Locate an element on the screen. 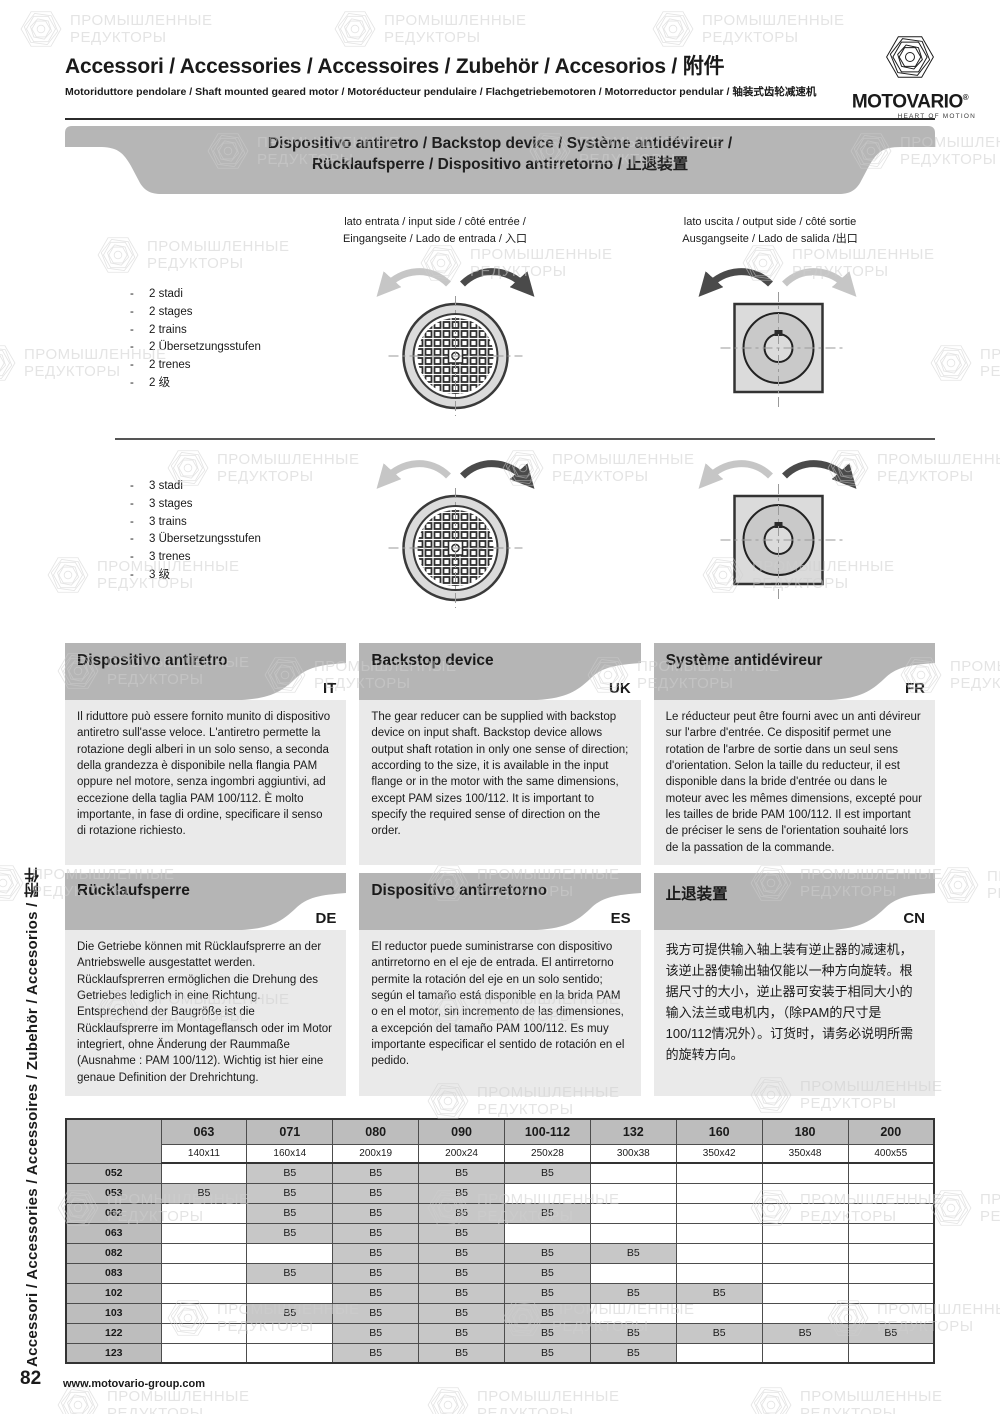 This screenshot has height=1414, width=1000. table-row-label: 052 is located at coordinates (113, 1173).